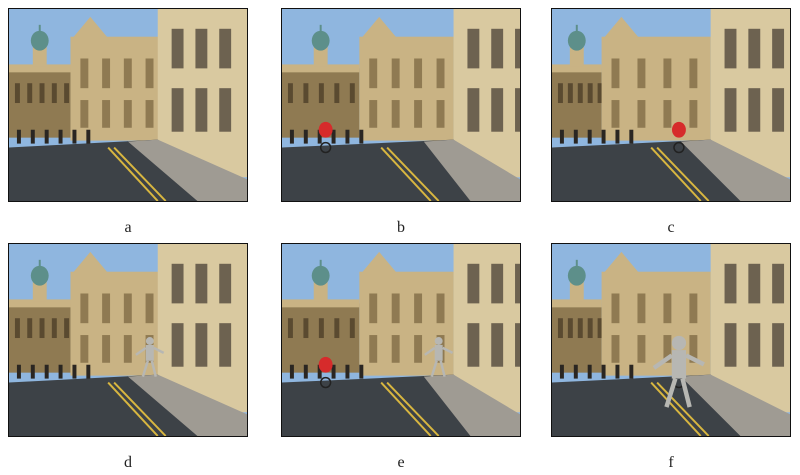  I want to click on panel-label: c, so click(671, 227).